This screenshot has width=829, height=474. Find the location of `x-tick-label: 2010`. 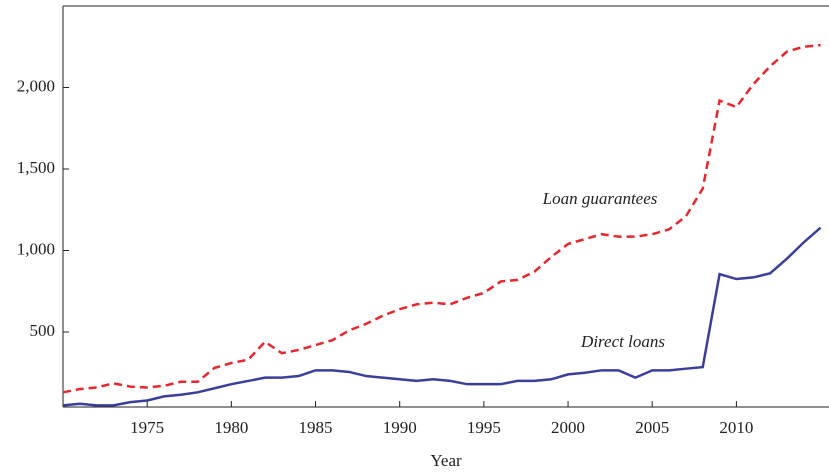

x-tick-label: 2010 is located at coordinates (736, 427).